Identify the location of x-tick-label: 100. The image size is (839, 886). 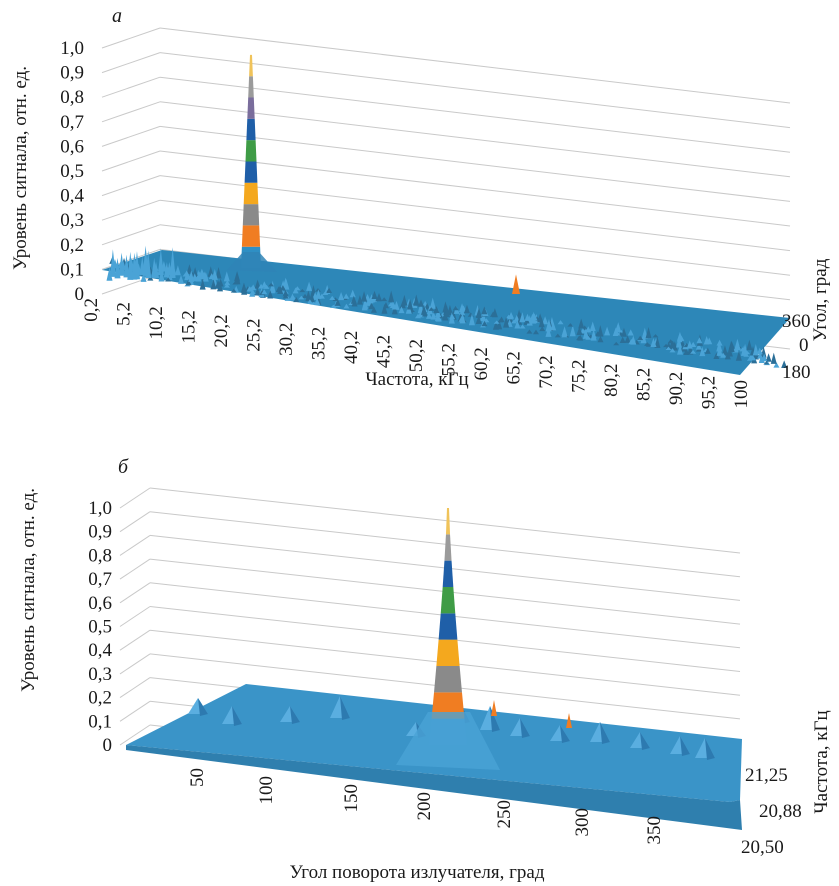
(266, 790).